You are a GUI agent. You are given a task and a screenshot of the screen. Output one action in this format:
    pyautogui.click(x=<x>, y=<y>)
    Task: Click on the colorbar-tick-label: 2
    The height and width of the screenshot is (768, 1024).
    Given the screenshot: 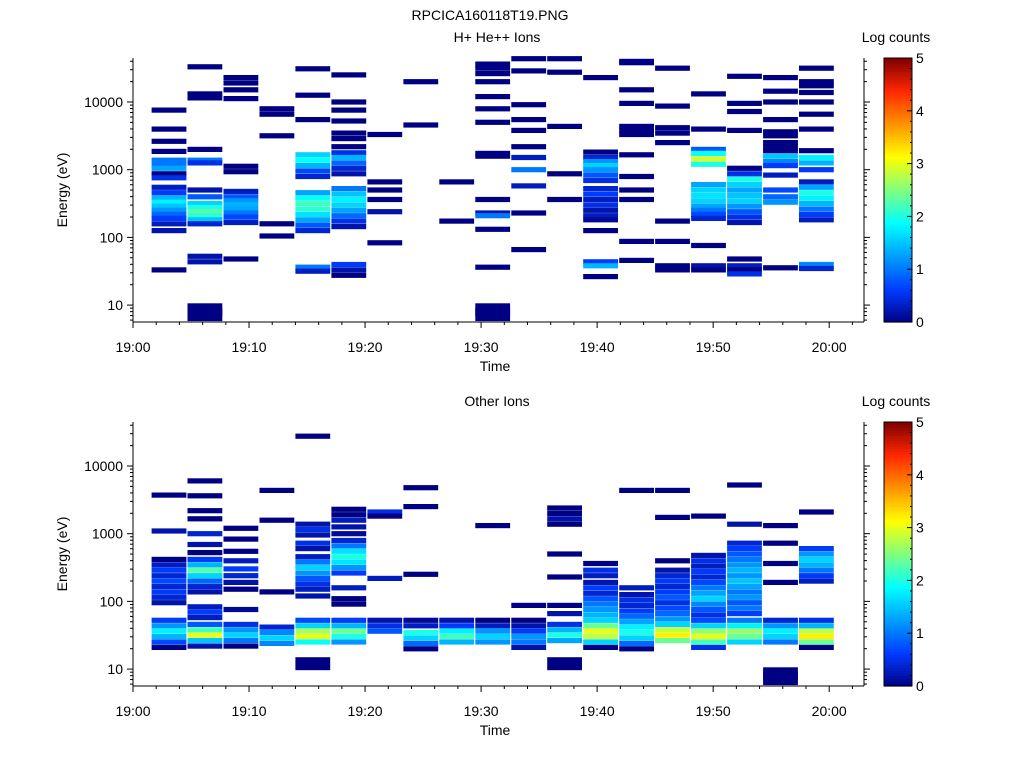 What is the action you would take?
    pyautogui.click(x=920, y=216)
    